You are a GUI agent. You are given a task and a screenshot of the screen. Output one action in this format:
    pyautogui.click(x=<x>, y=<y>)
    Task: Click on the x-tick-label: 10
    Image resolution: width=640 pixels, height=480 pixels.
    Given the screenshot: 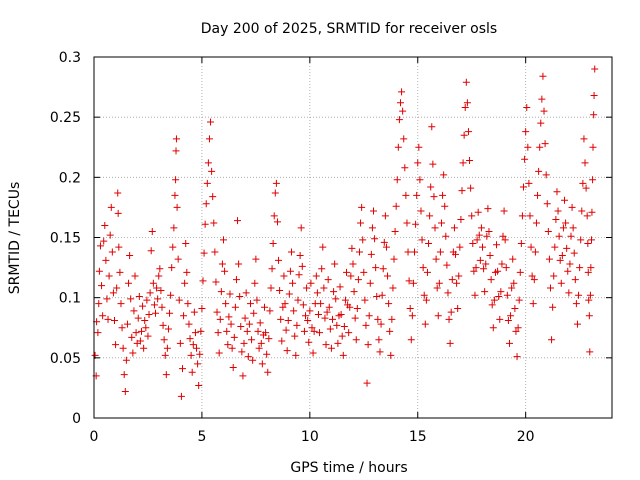 What is the action you would take?
    pyautogui.click(x=310, y=437)
    